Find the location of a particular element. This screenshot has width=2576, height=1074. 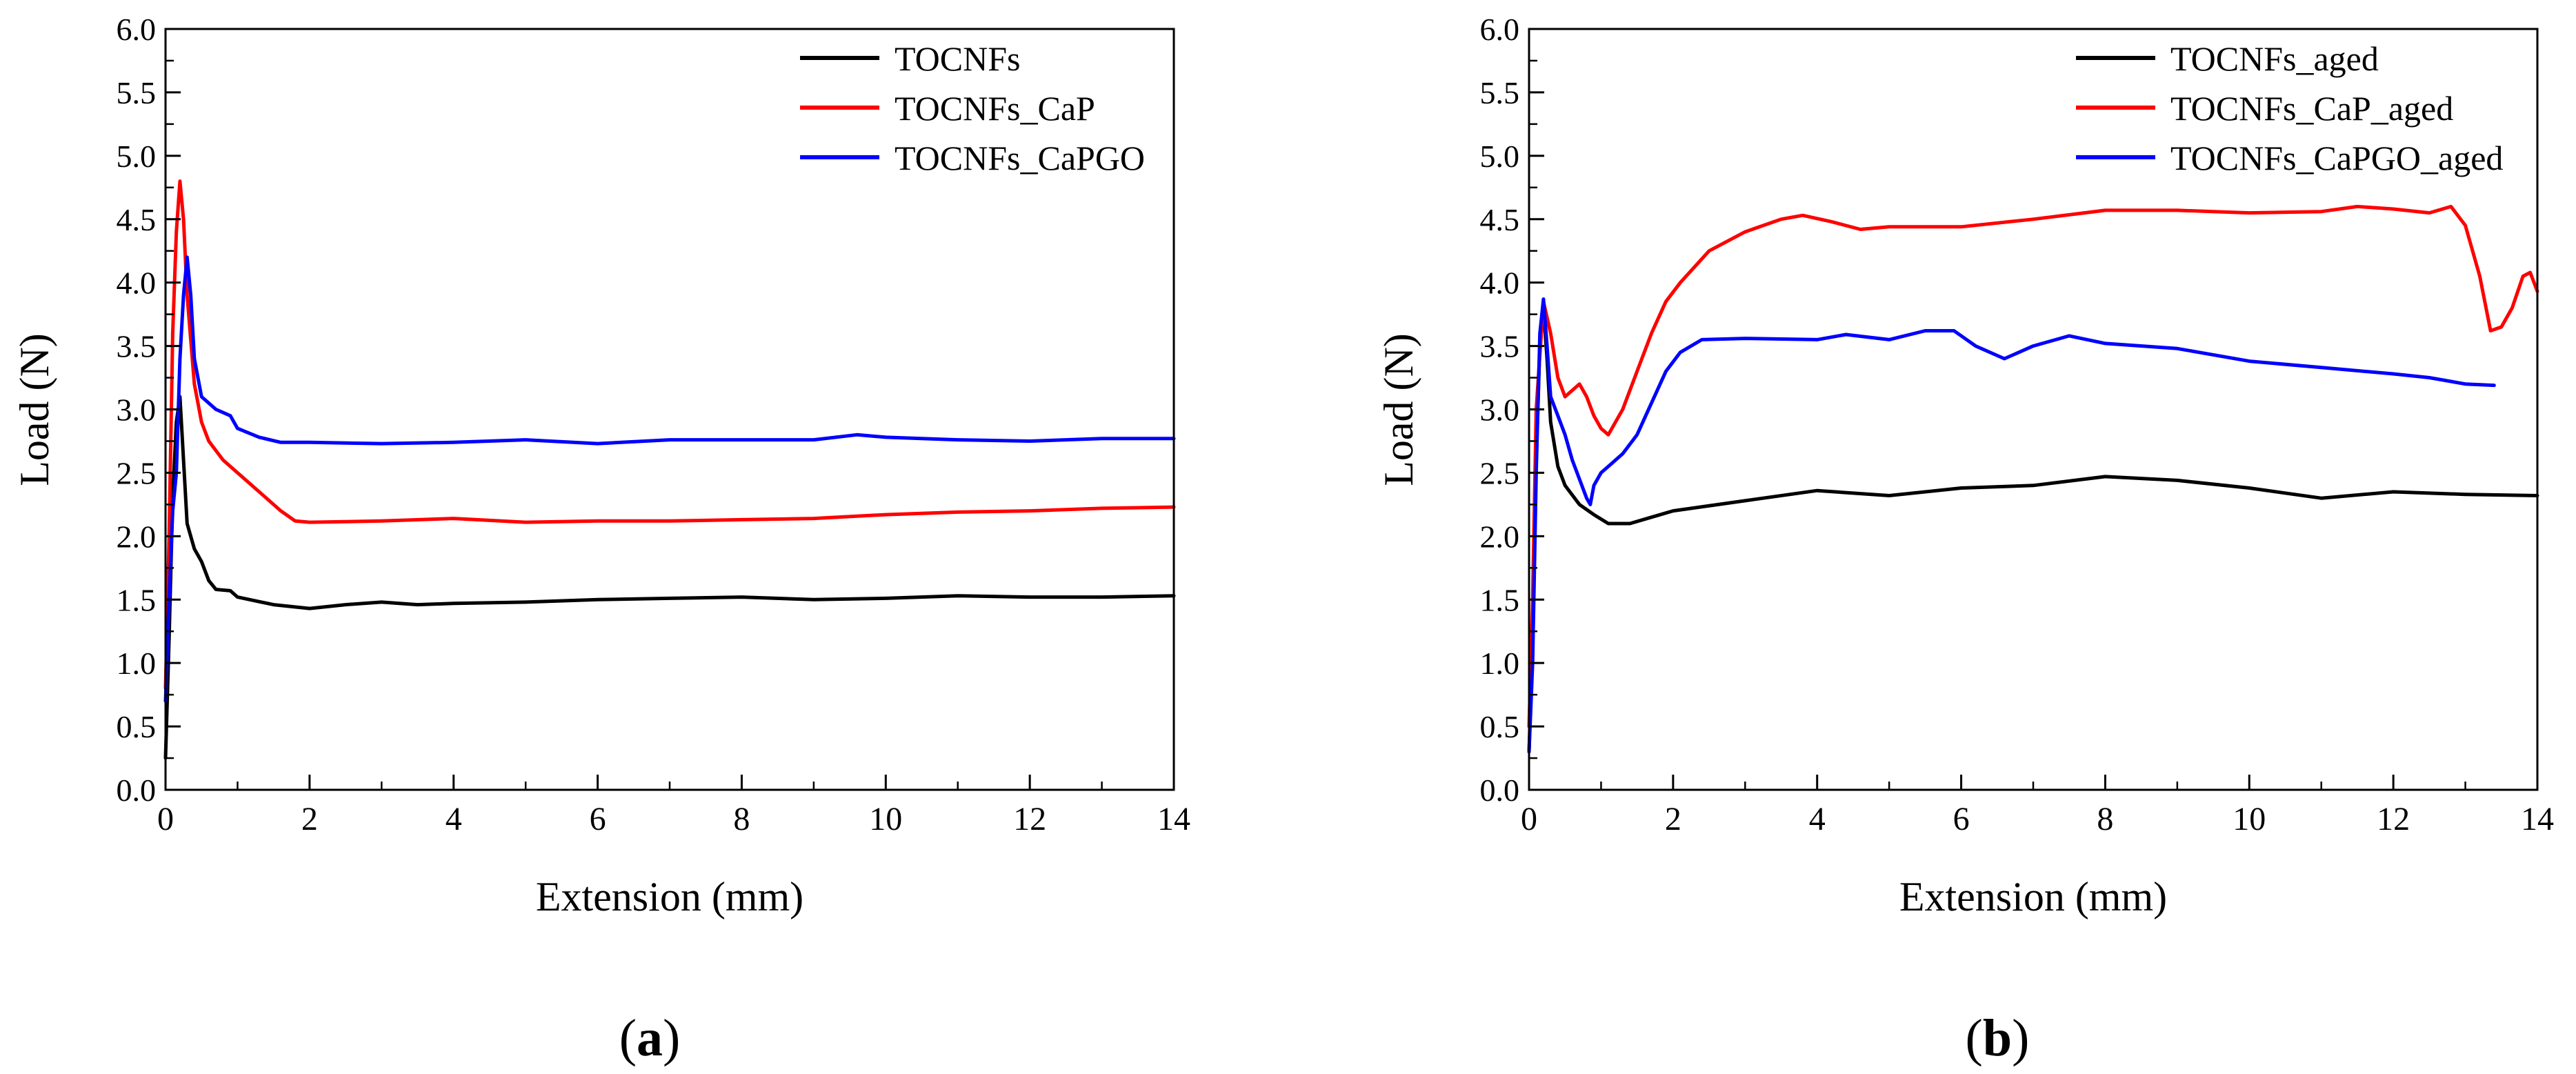

panel-letter-b: b is located at coordinates (1997, 1038).